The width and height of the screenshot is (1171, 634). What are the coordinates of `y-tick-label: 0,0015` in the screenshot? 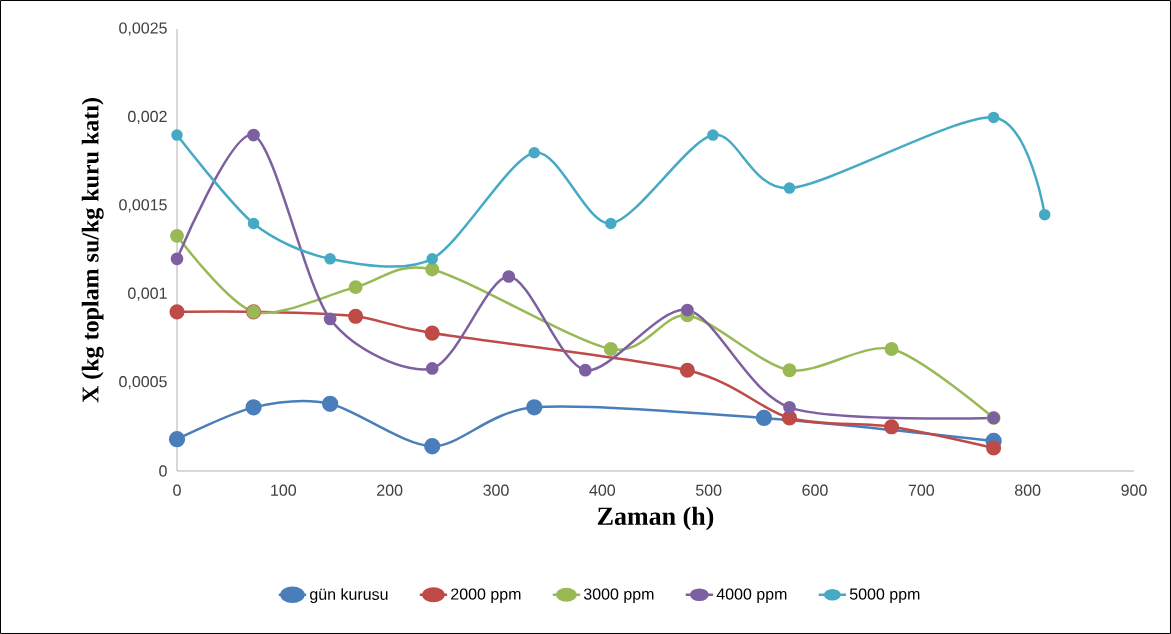 It's located at (143, 206).